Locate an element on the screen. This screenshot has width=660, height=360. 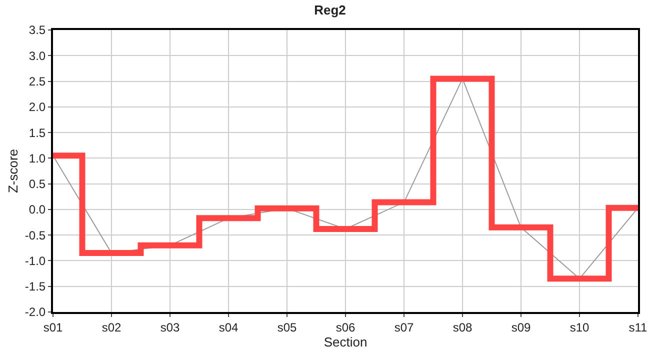
y-tick-label: 3.0 is located at coordinates (37, 55).